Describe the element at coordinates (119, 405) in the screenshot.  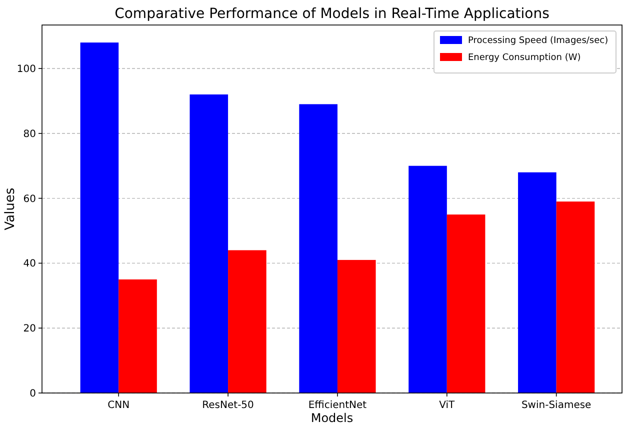
I see `x-tick-label: CNN` at that location.